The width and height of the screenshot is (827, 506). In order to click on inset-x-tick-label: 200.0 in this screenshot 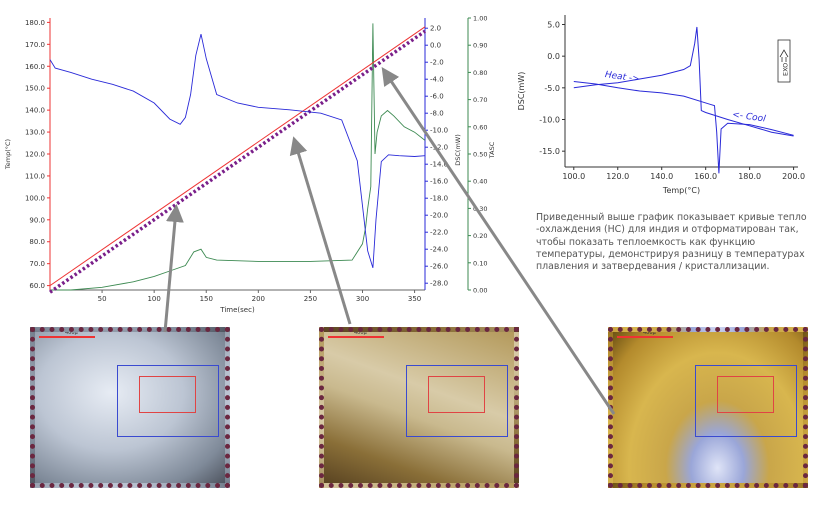, I will do `click(793, 176)`.